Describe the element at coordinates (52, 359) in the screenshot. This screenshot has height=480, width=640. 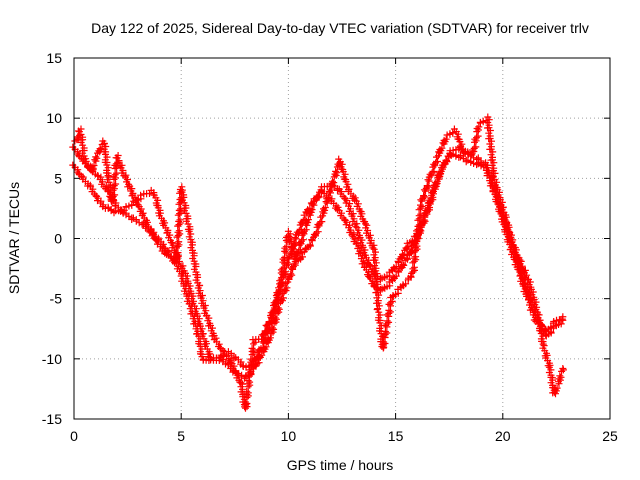
I see `y-tick-label: -10` at that location.